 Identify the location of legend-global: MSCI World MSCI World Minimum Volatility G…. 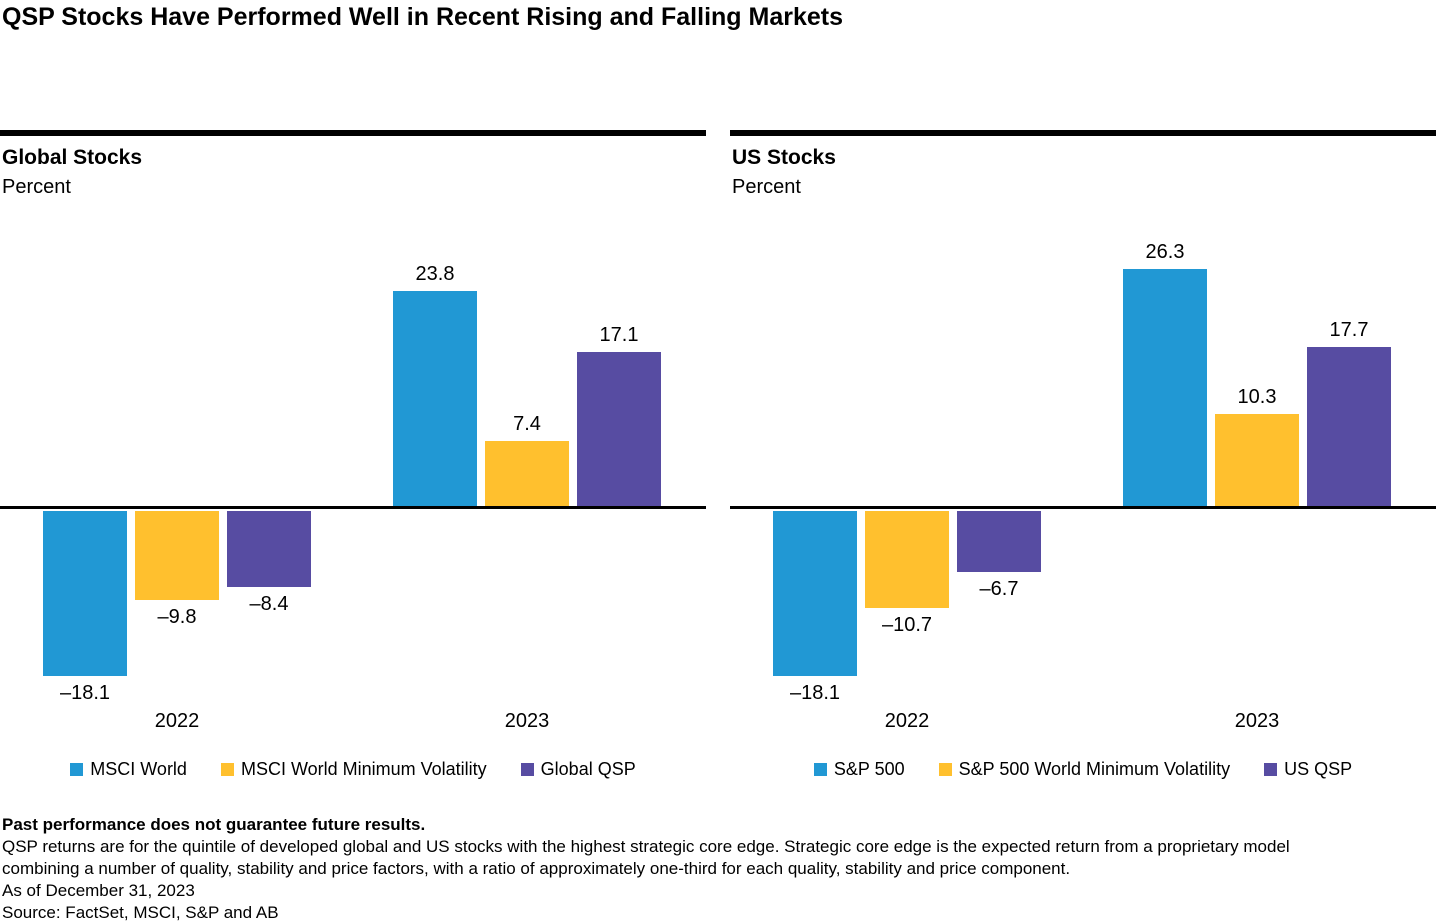
(353, 769).